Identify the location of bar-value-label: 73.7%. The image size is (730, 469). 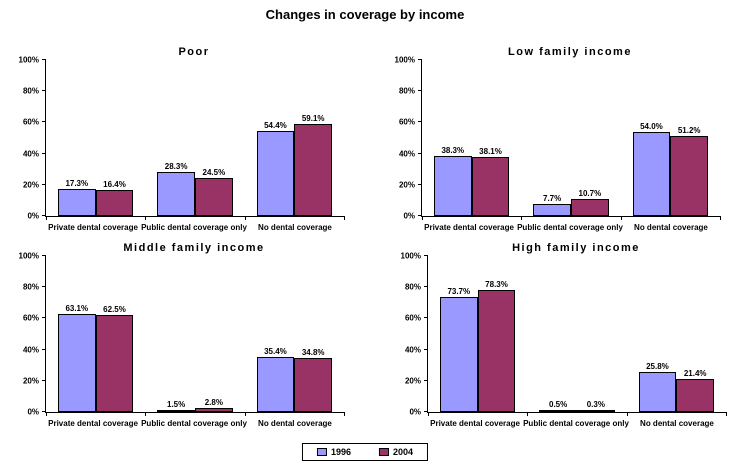
(459, 292).